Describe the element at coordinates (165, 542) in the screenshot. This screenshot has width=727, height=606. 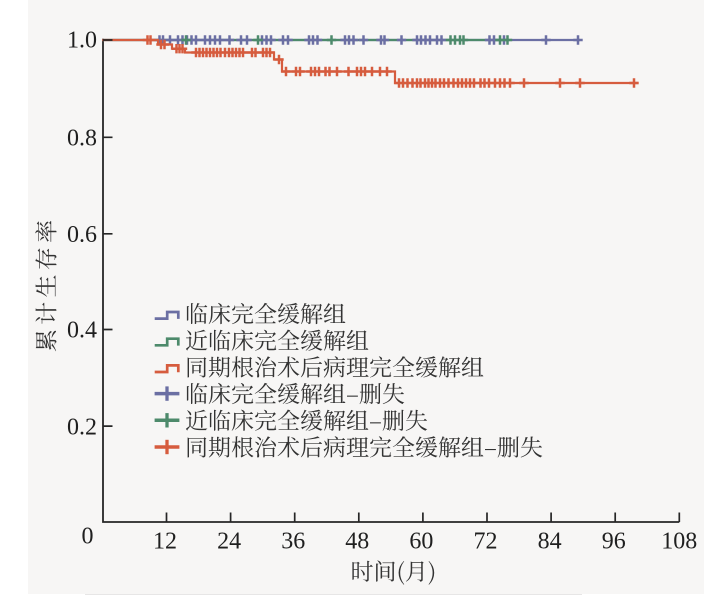
I see `svg-text: 12` at that location.